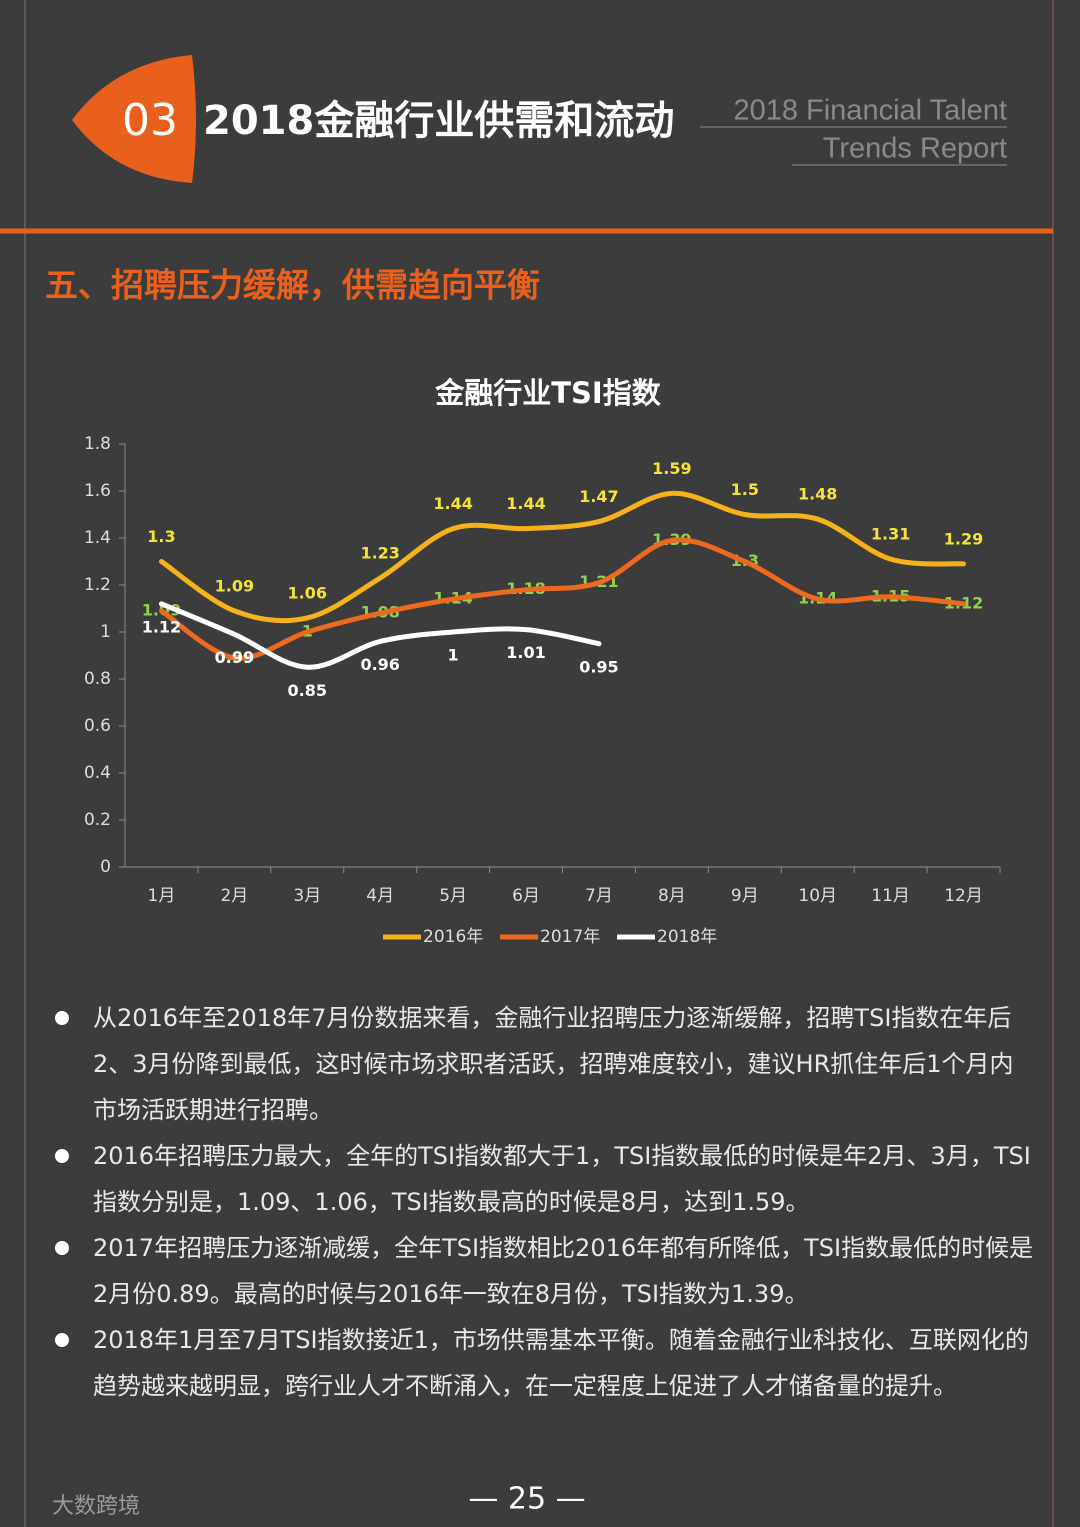 Image resolution: width=1080 pixels, height=1527 pixels. What do you see at coordinates (97, 679) in the screenshot?
I see `y-tick-label: 0.8` at bounding box center [97, 679].